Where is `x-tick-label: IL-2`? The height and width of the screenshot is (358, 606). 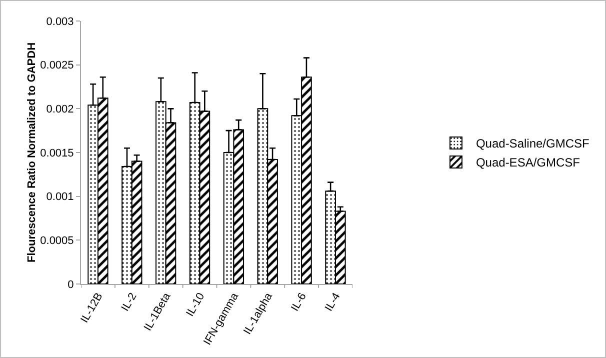 x-tick-label: IL-2 is located at coordinates (129, 302).